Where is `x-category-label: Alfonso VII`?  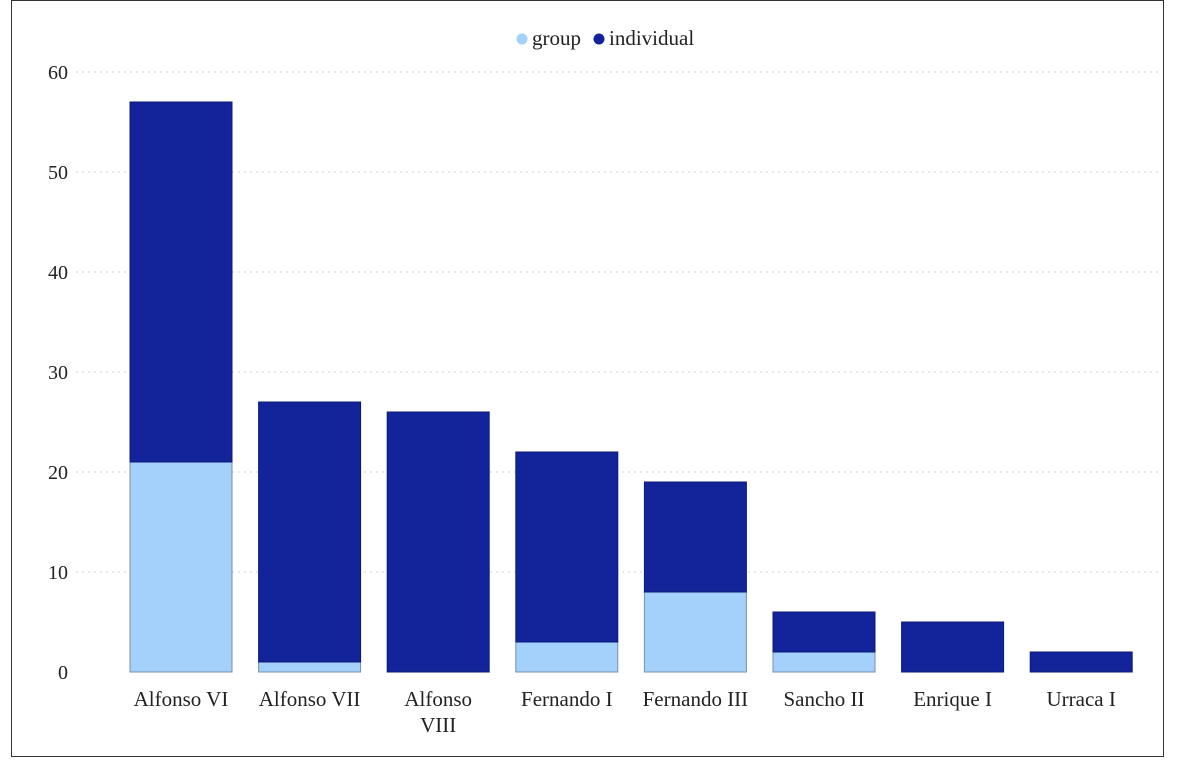
x-category-label: Alfonso VII is located at coordinates (310, 699).